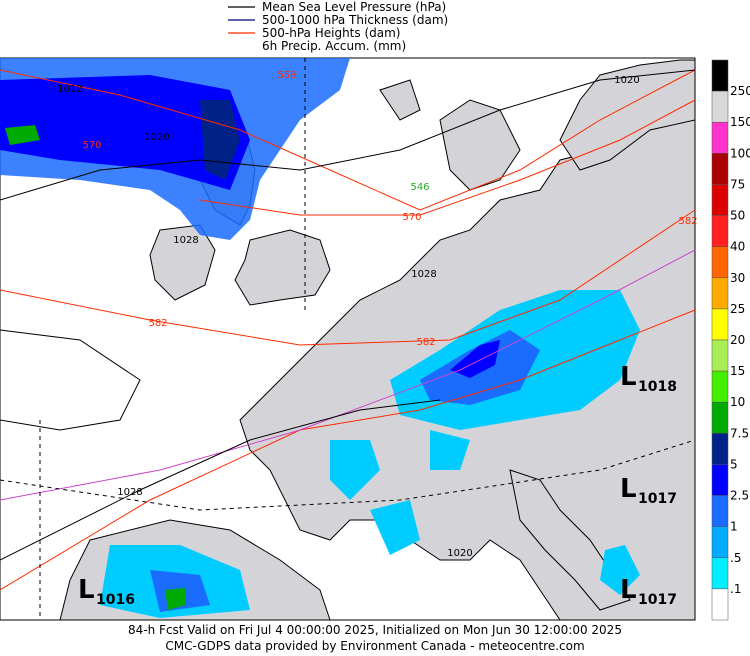 Image resolution: width=750 pixels, height=656 pixels. I want to click on colorbar-label: 25, so click(737, 309).